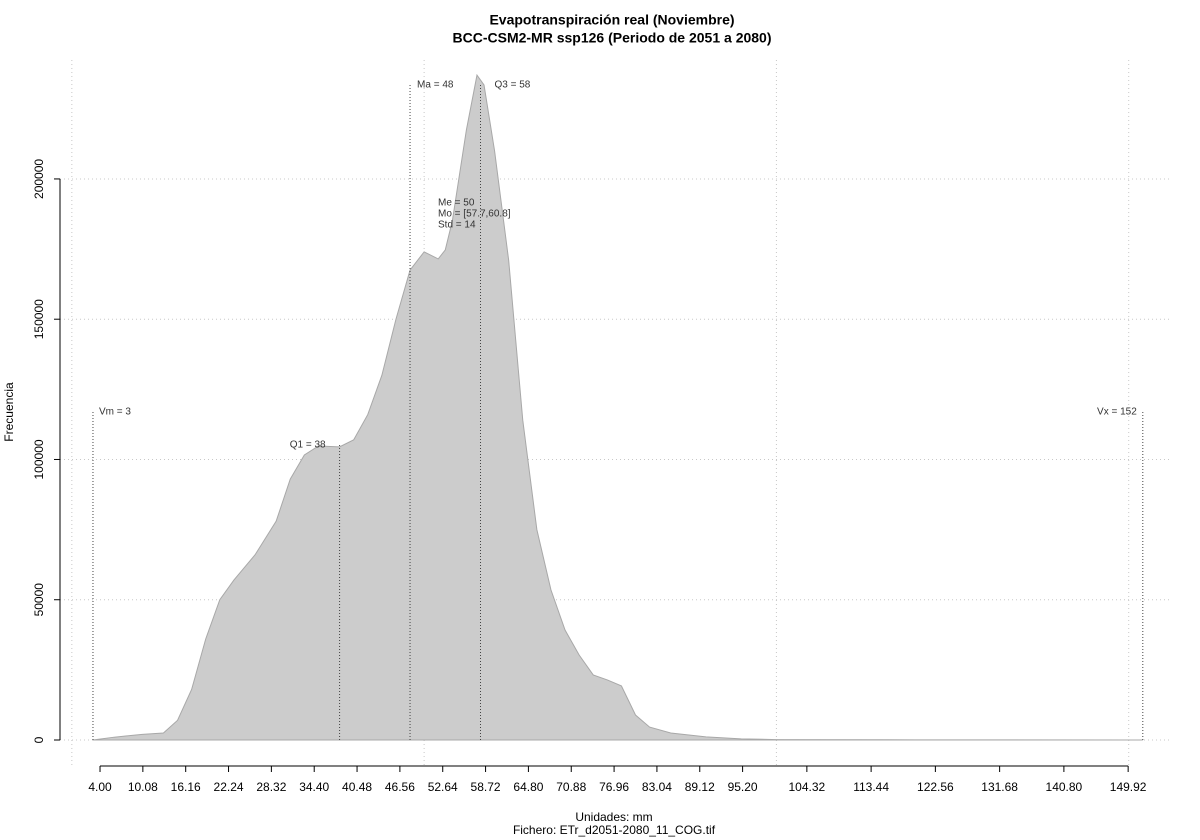  What do you see at coordinates (700, 787) in the screenshot?
I see `x-tick-label: 89.12` at bounding box center [700, 787].